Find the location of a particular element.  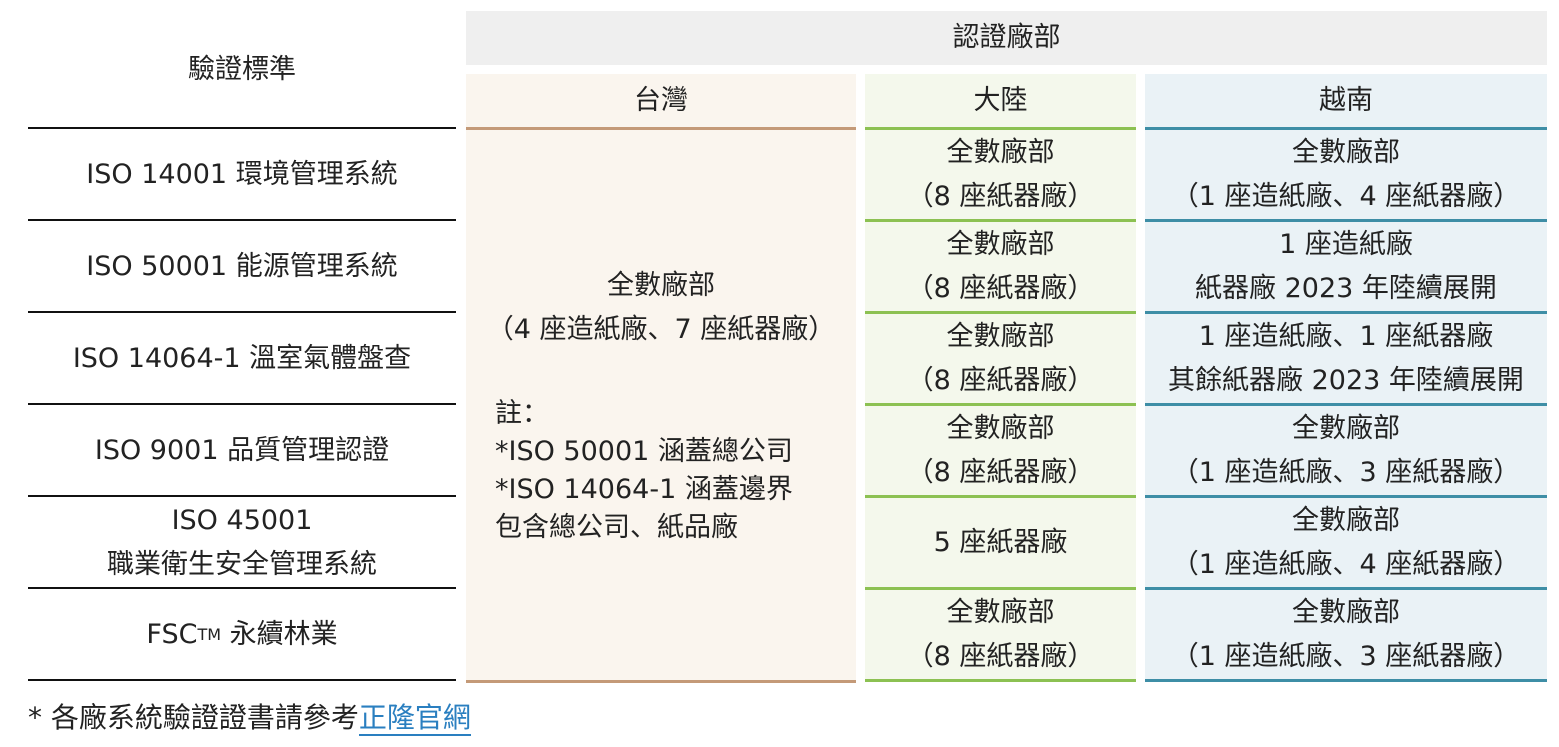

standard-header: 驗證標準 is located at coordinates (242, 70).